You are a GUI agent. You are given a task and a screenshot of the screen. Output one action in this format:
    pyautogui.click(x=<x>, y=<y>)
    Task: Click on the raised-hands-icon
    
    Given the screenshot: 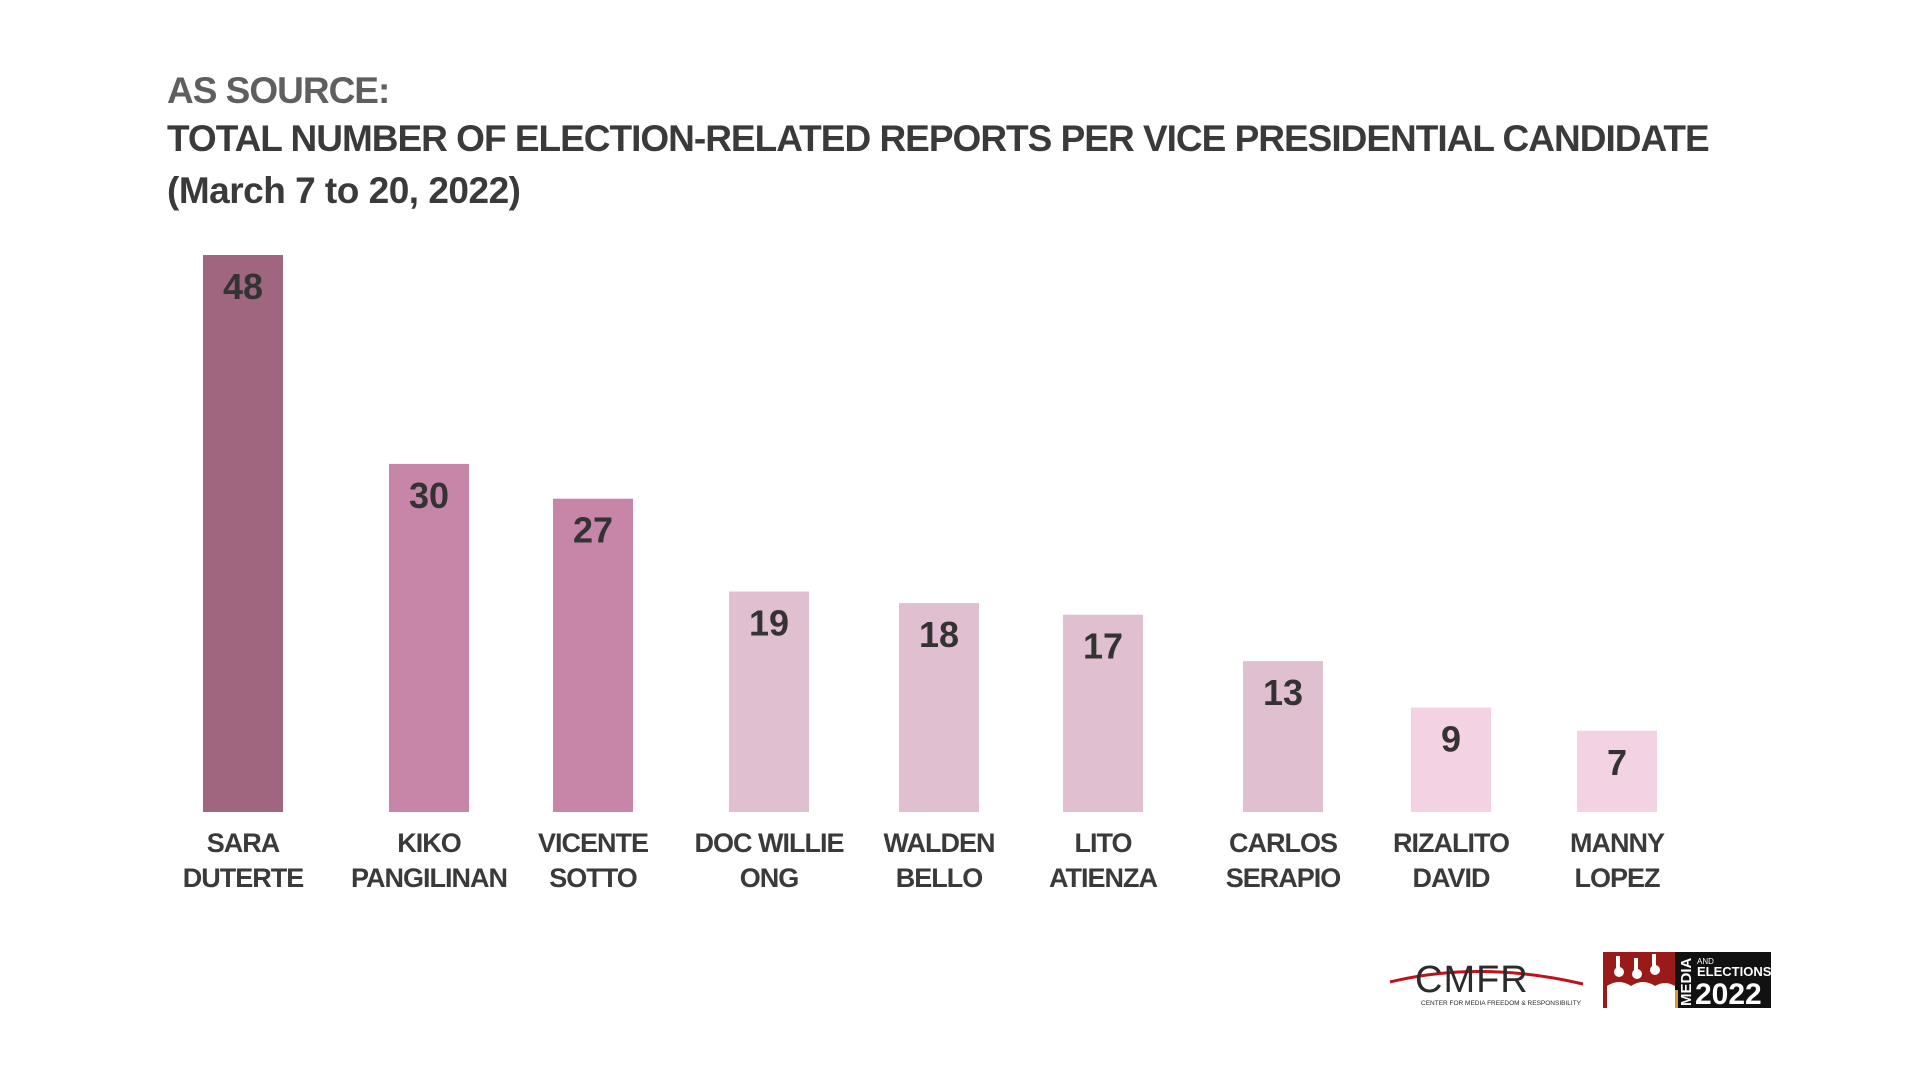 What is the action you would take?
    pyautogui.click(x=1641, y=981)
    